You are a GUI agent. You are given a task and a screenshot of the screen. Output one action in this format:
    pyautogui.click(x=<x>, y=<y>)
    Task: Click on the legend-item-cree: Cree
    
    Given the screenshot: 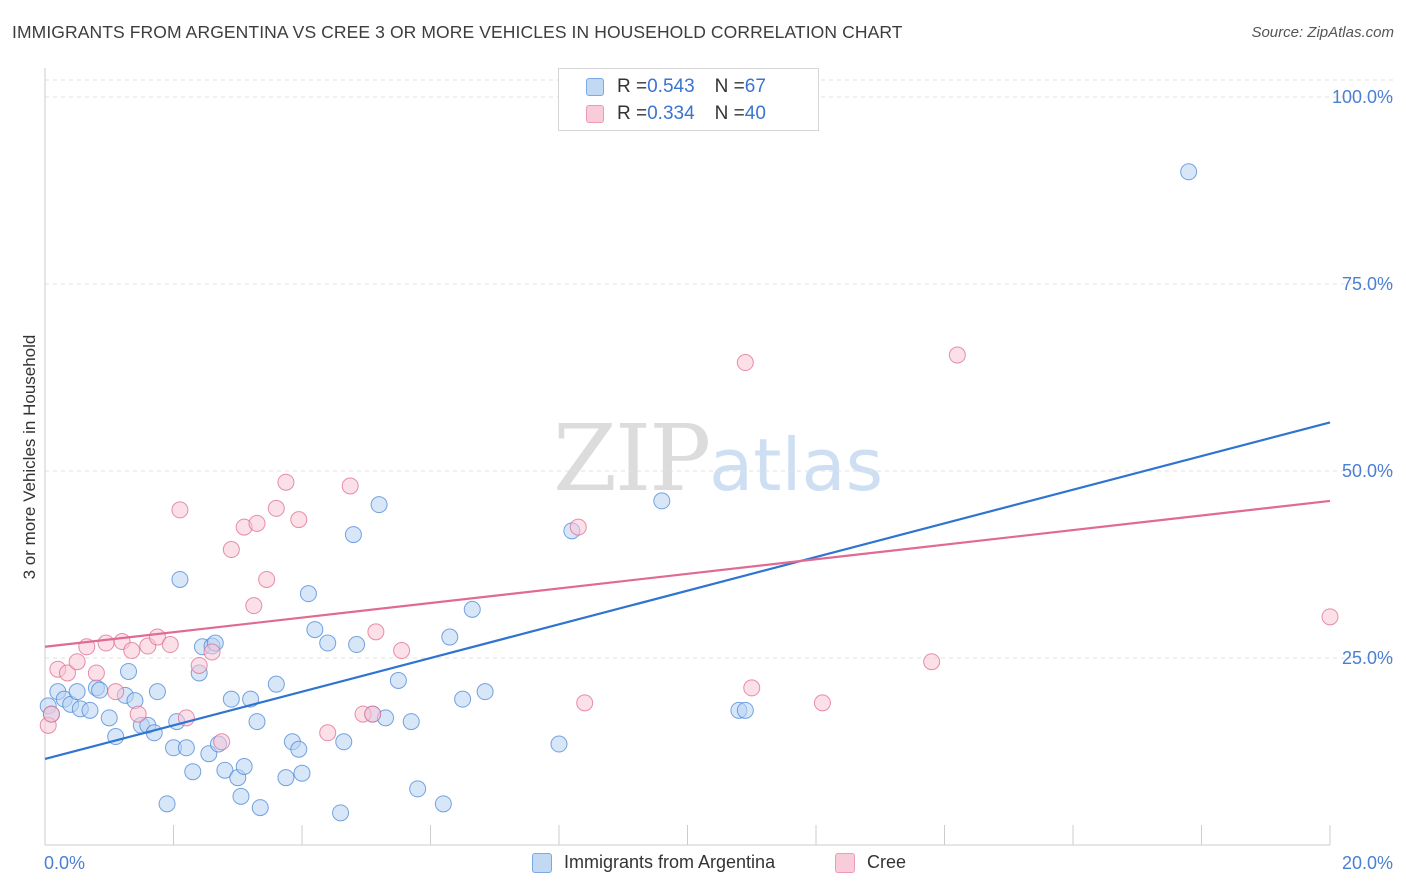 What is the action you would take?
    pyautogui.click(x=870, y=862)
    